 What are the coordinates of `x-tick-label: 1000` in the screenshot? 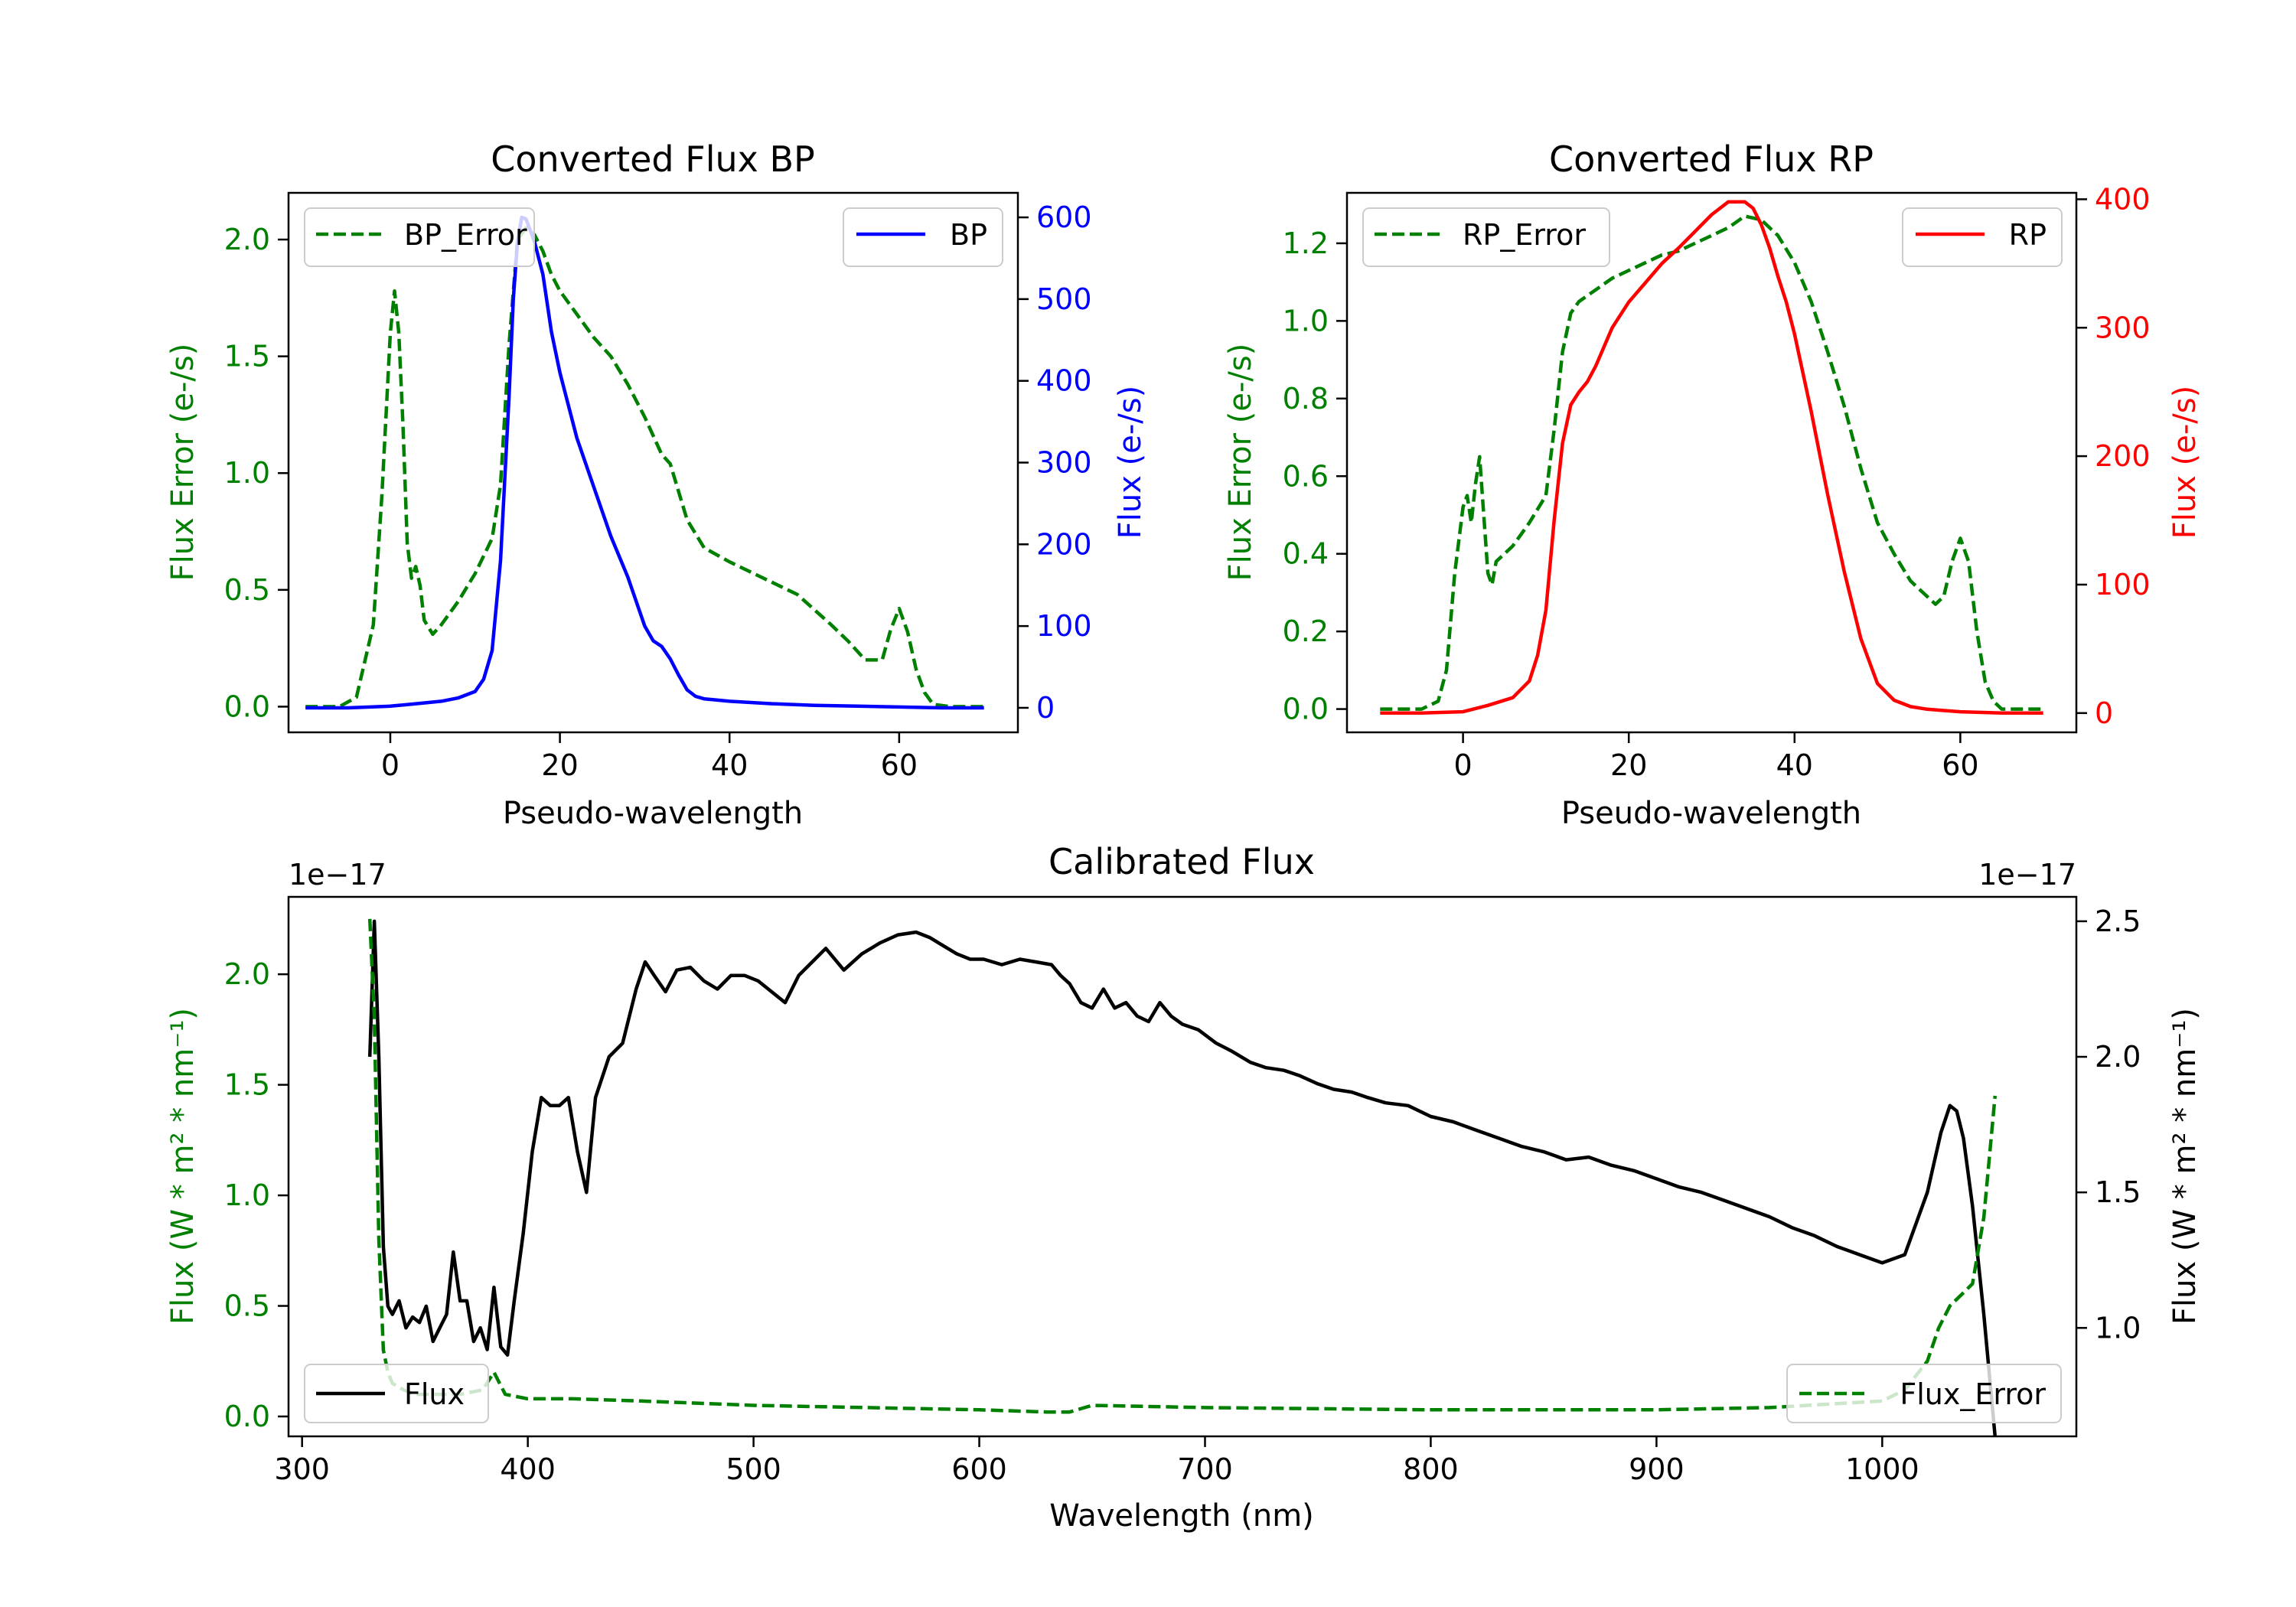 It's located at (1882, 1469).